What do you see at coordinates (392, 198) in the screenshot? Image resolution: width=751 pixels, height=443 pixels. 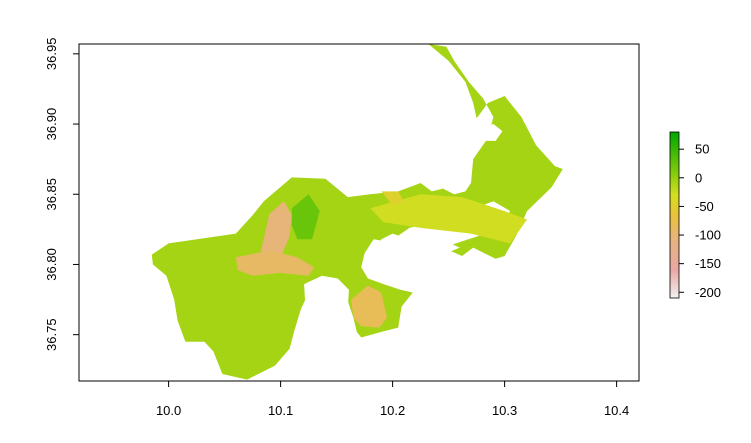 I see `map-region-northern-lowland` at bounding box center [392, 198].